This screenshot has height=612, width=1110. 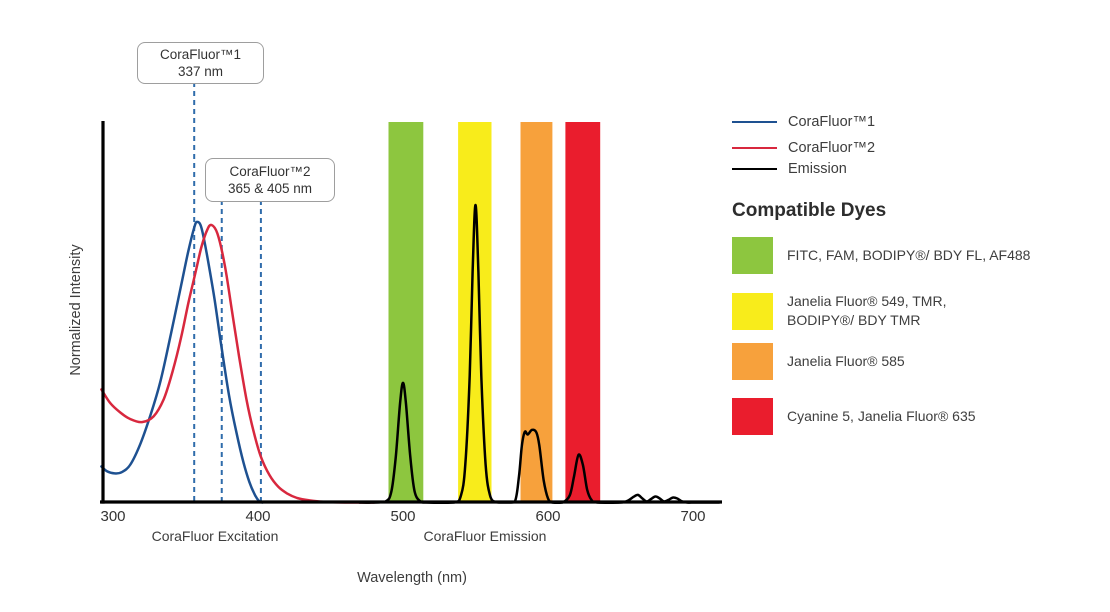 What do you see at coordinates (200, 71) in the screenshot?
I see `annotation-corafluor1-wavelength: 337 nm` at bounding box center [200, 71].